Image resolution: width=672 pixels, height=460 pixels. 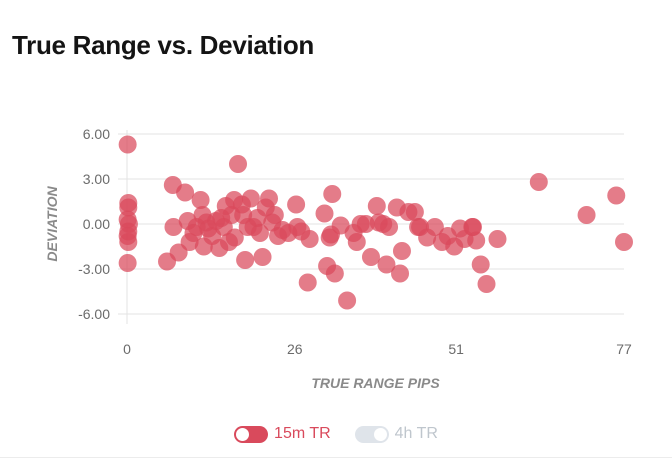 What do you see at coordinates (96, 134) in the screenshot?
I see `y-tick-label: 6.00` at bounding box center [96, 134].